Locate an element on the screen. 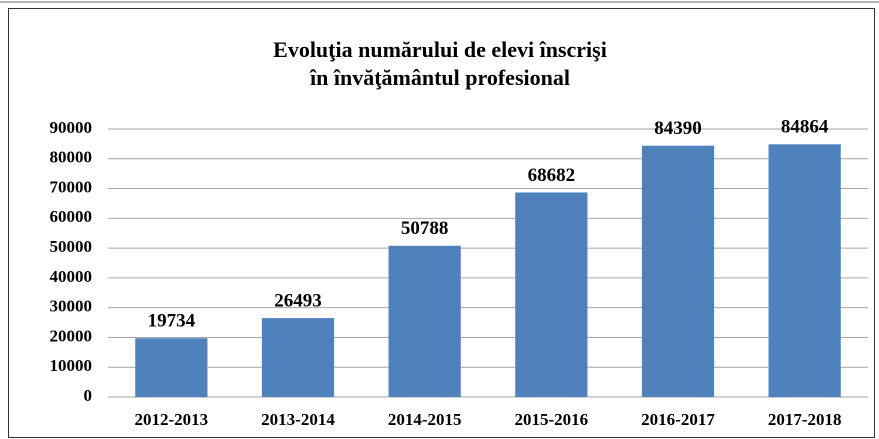  y-tick-label: 70000 is located at coordinates (71, 186).